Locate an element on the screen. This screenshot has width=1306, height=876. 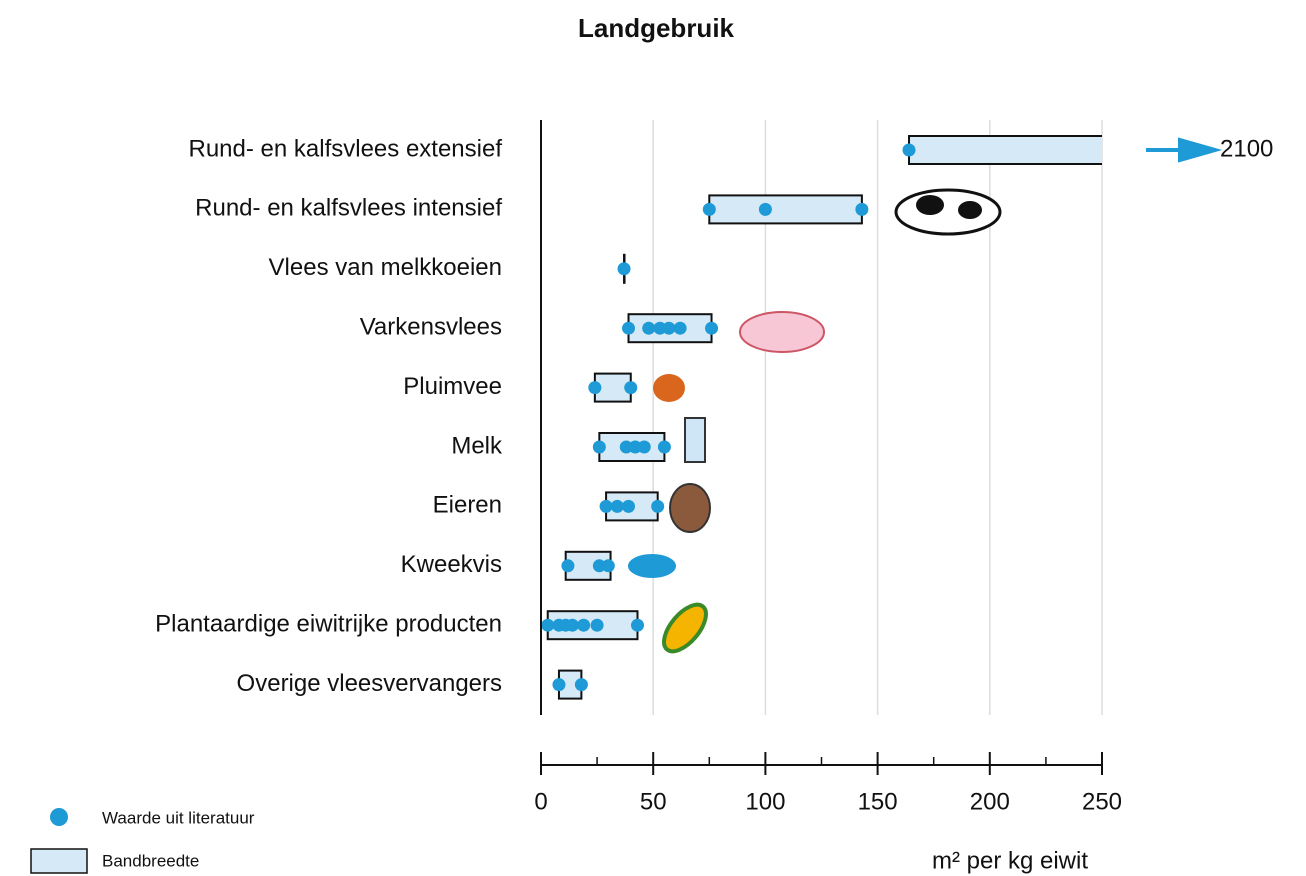
overflow-value-label: 2100 is located at coordinates (1246, 148).